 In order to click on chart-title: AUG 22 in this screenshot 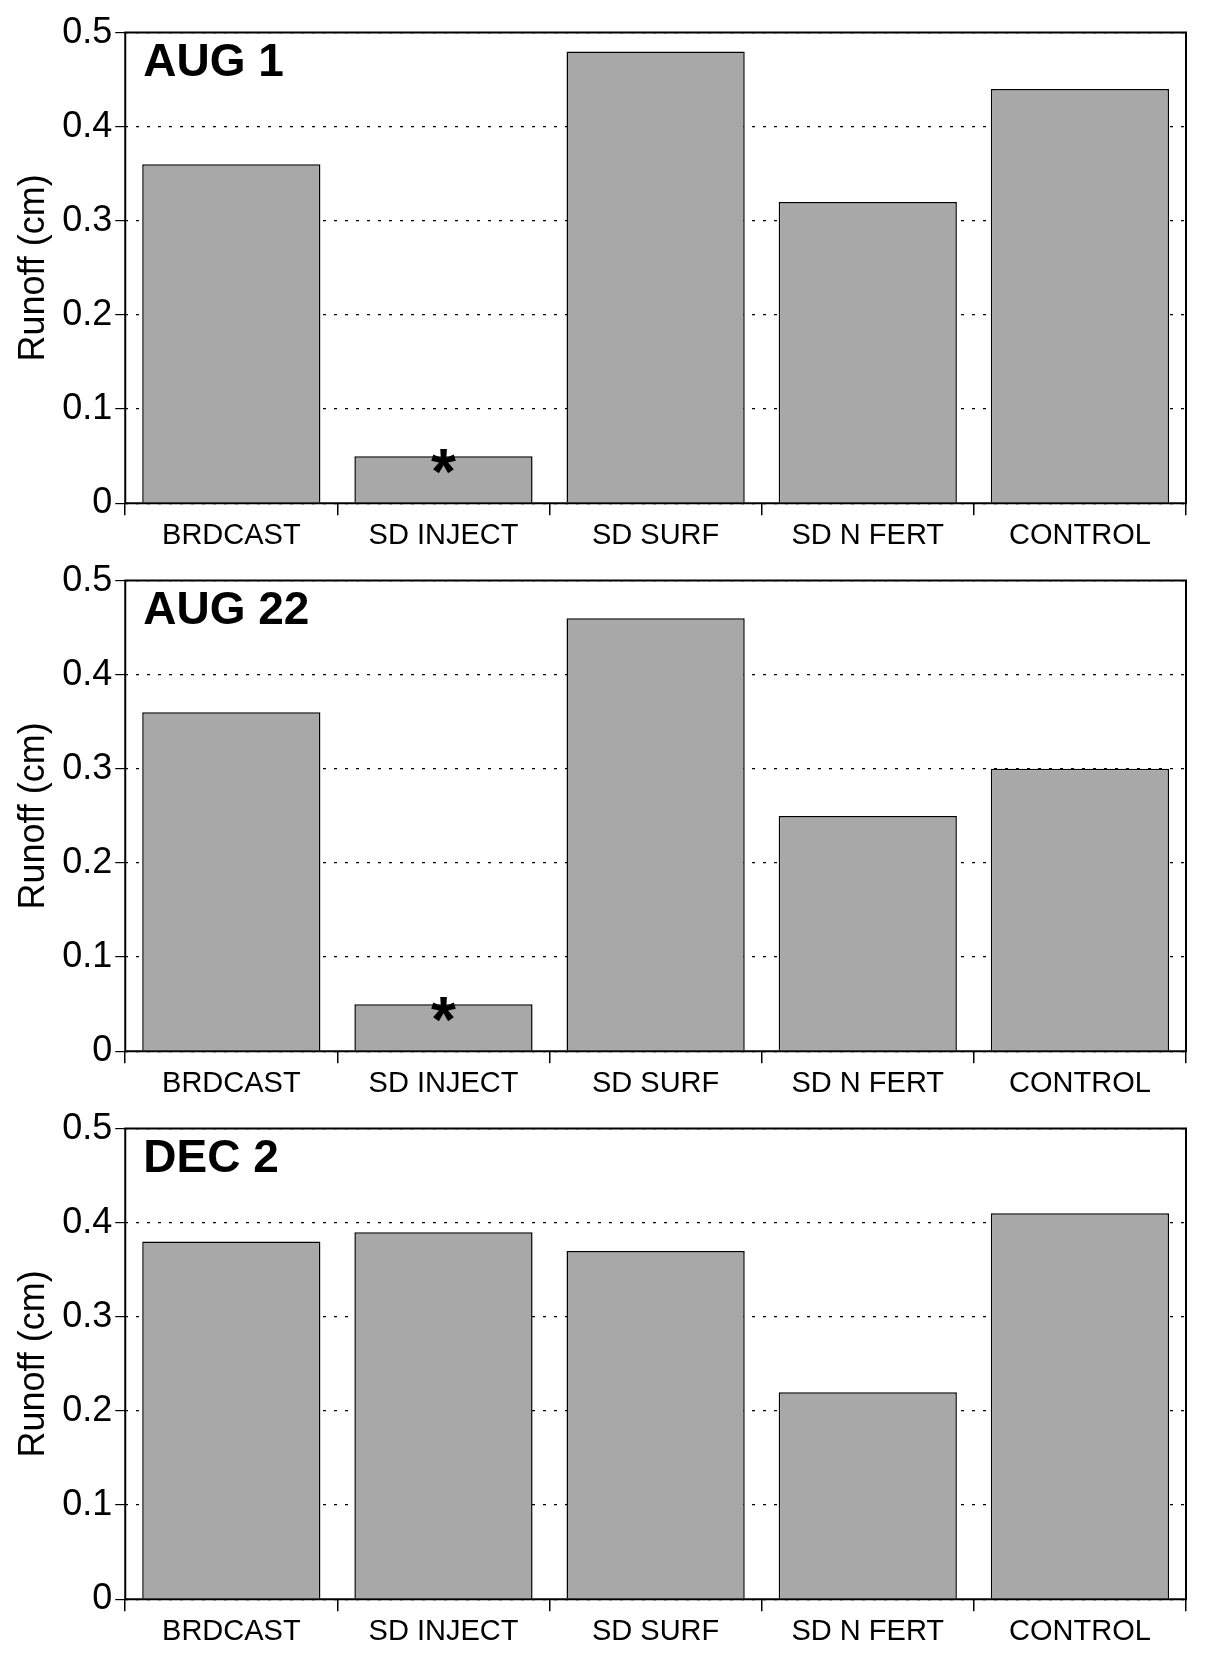, I will do `click(226, 608)`.